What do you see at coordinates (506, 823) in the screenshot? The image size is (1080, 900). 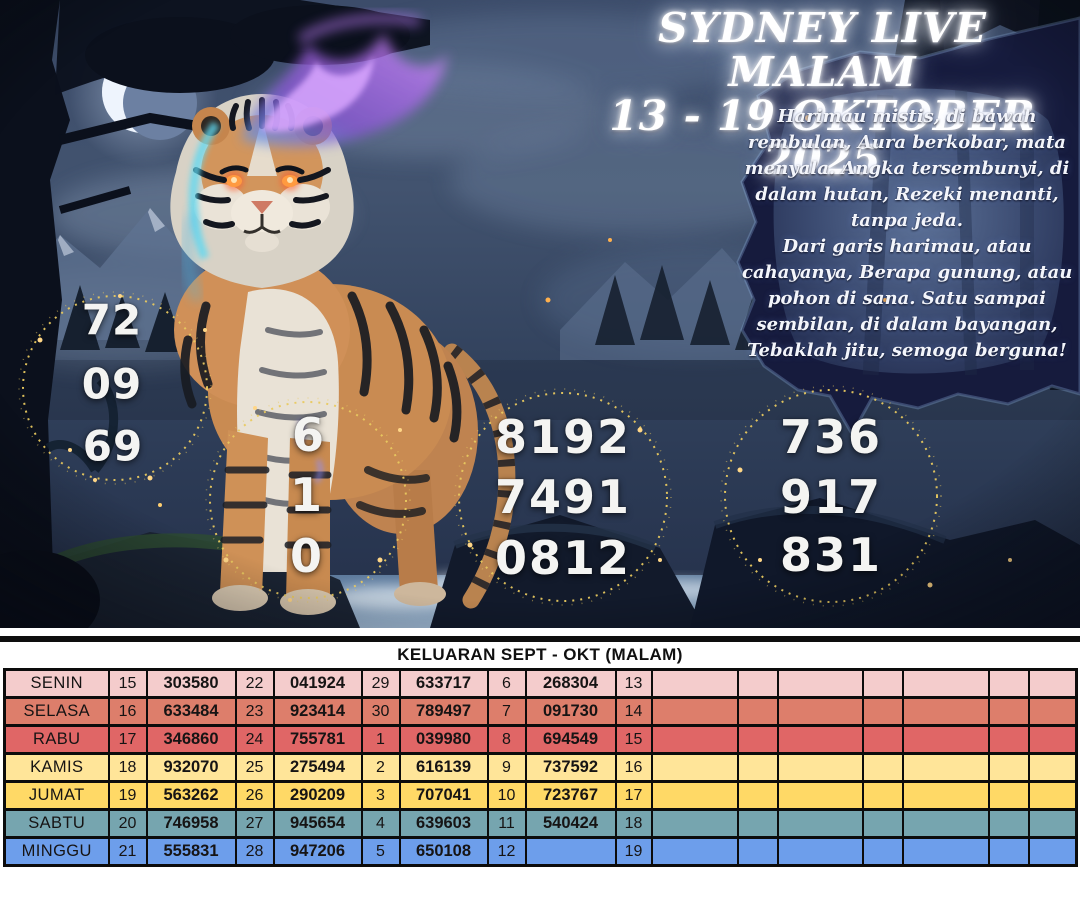 I see `index-cell: 11` at bounding box center [506, 823].